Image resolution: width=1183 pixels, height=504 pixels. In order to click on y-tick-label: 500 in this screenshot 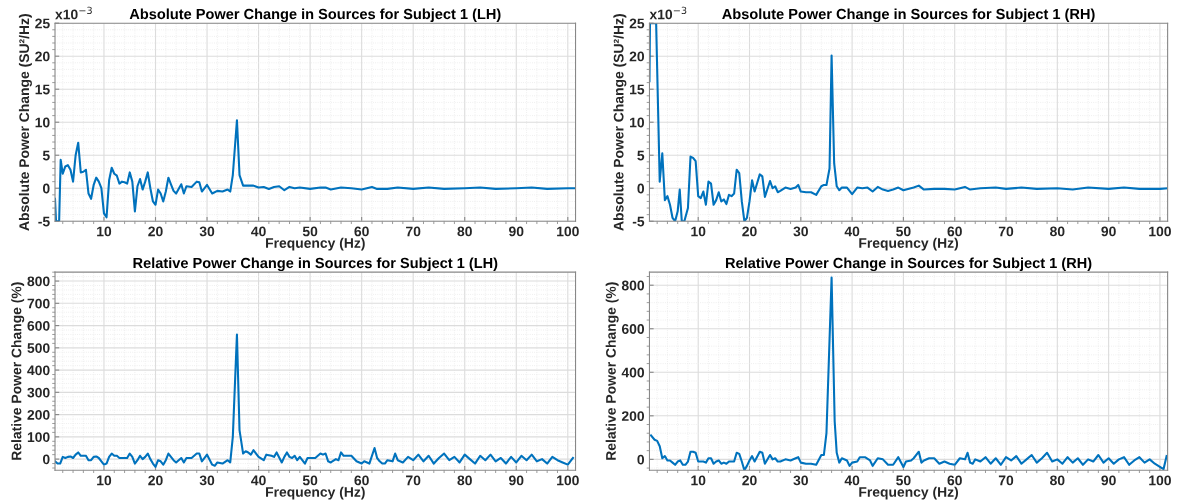, I will do `click(38, 348)`.